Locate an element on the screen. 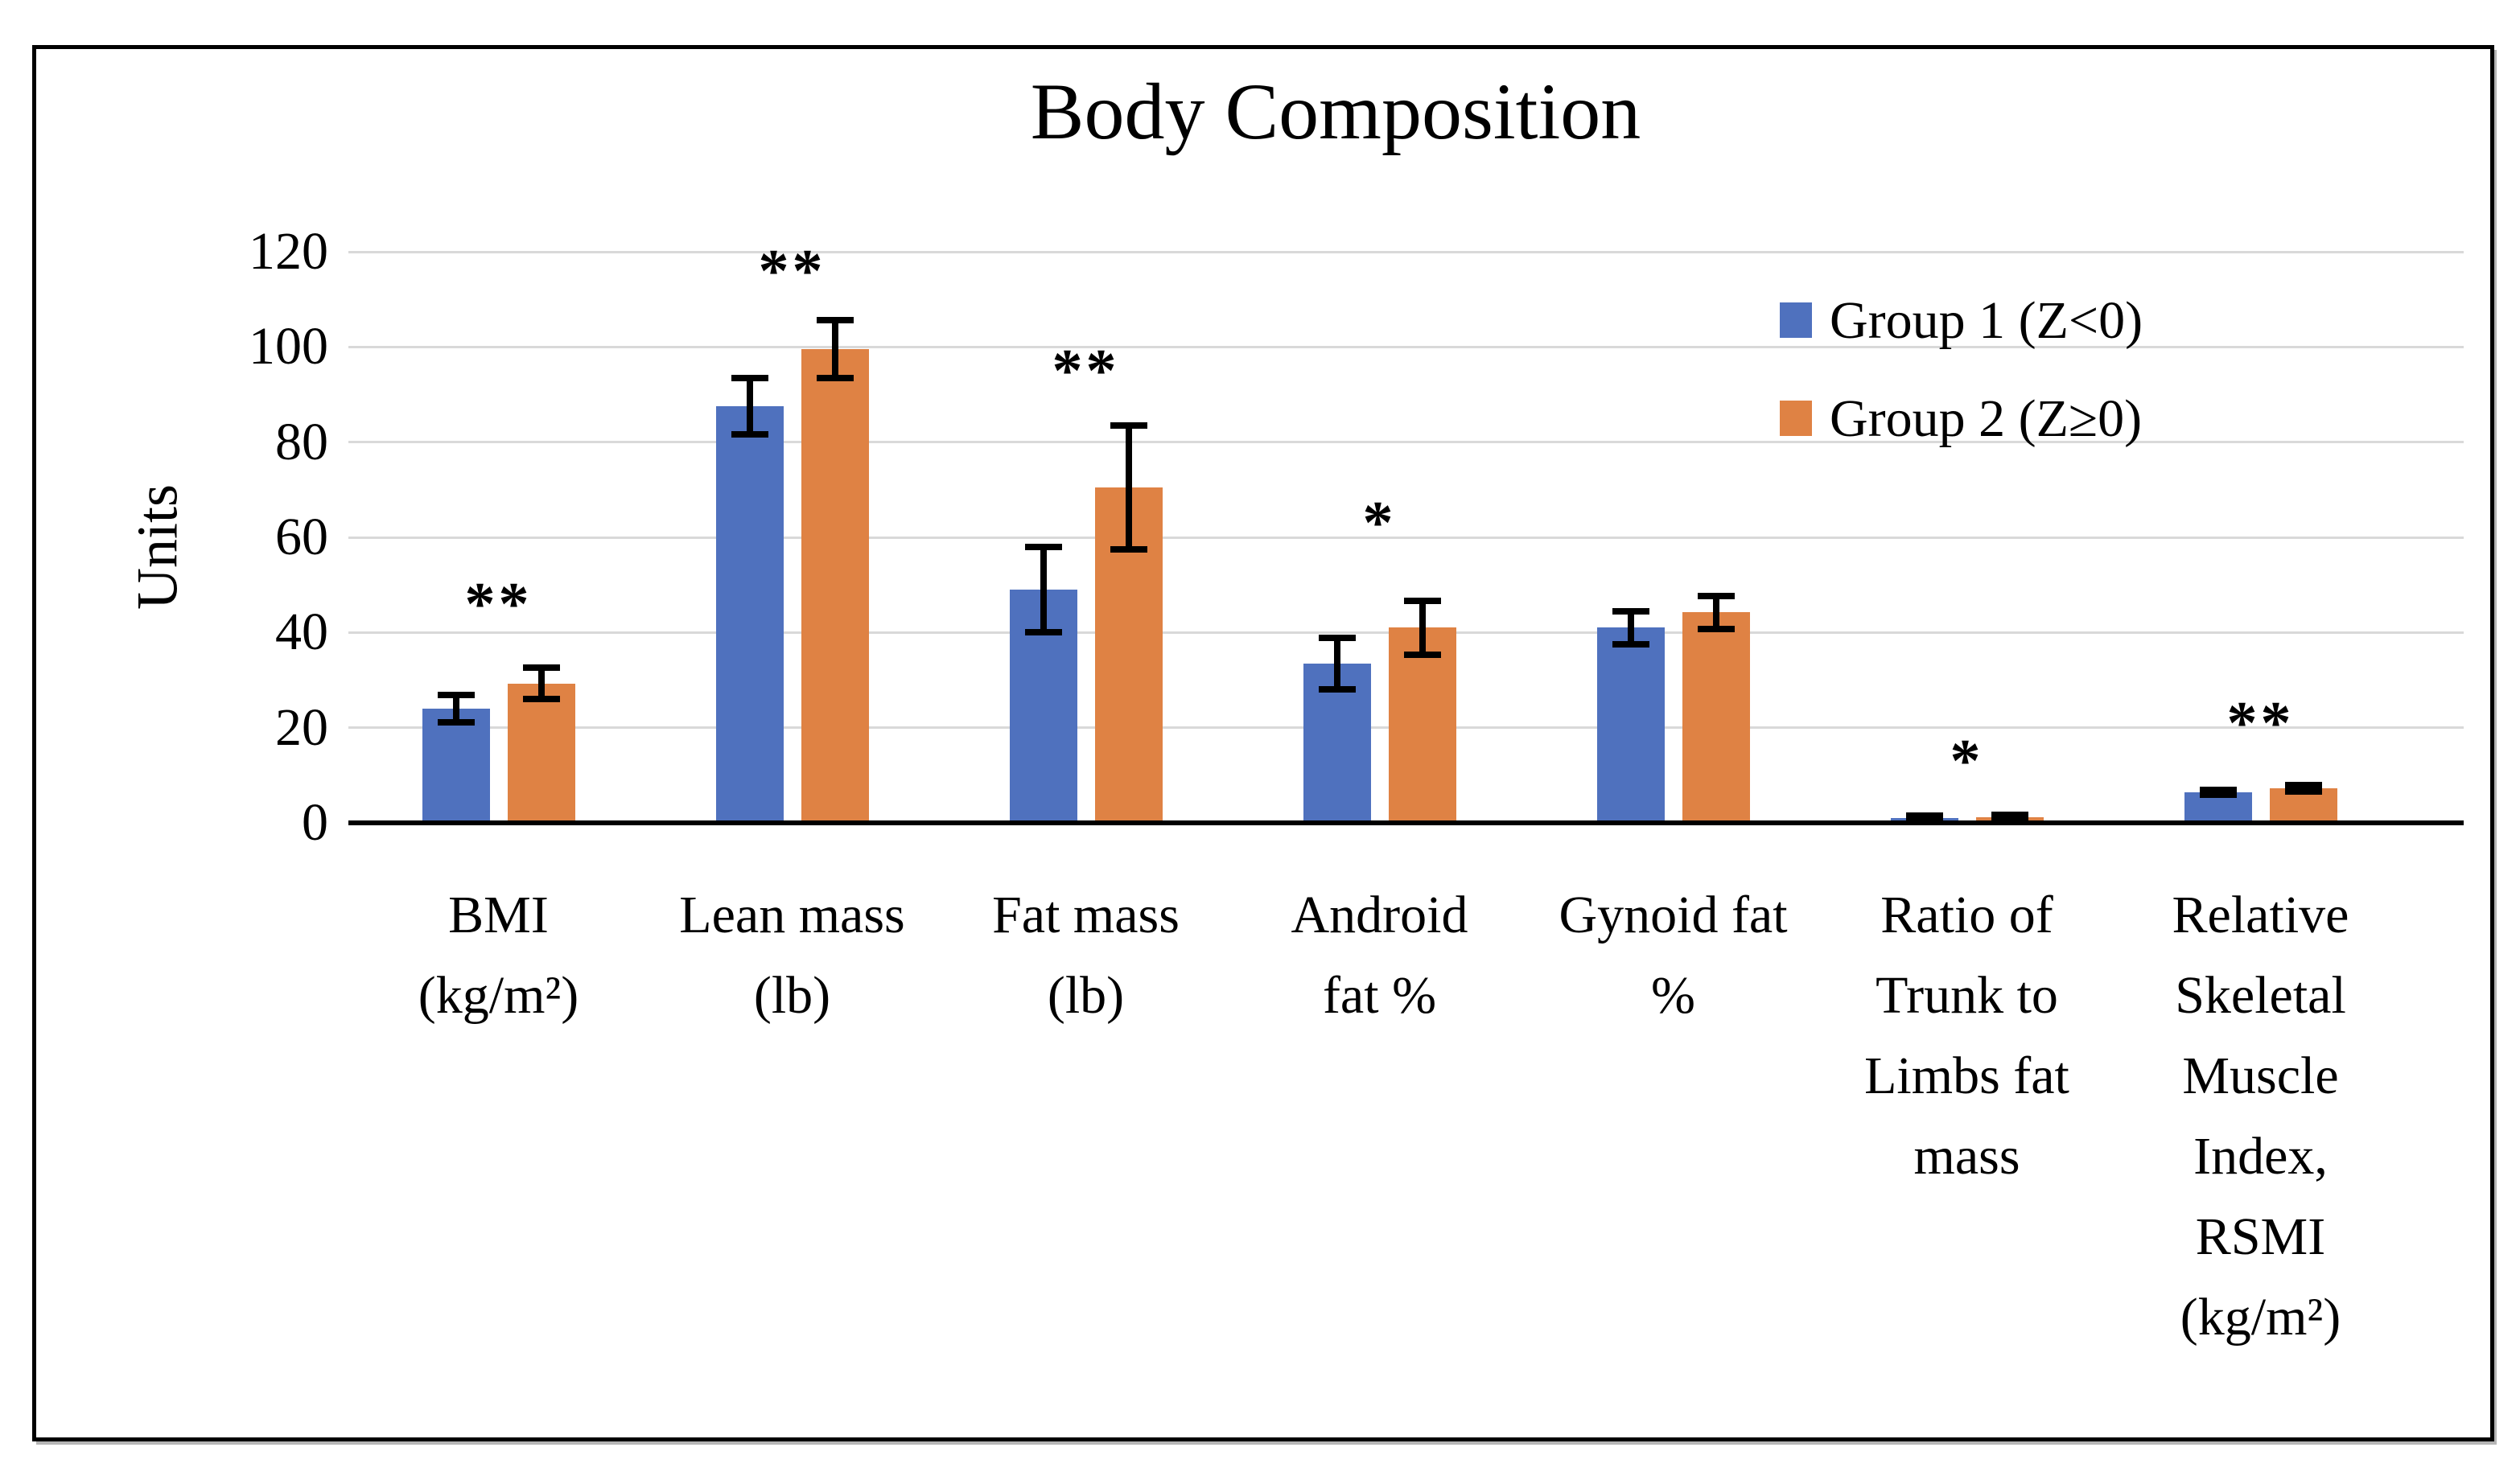 This screenshot has width=2520, height=1472. legend-swatch-group1 is located at coordinates (1796, 320).